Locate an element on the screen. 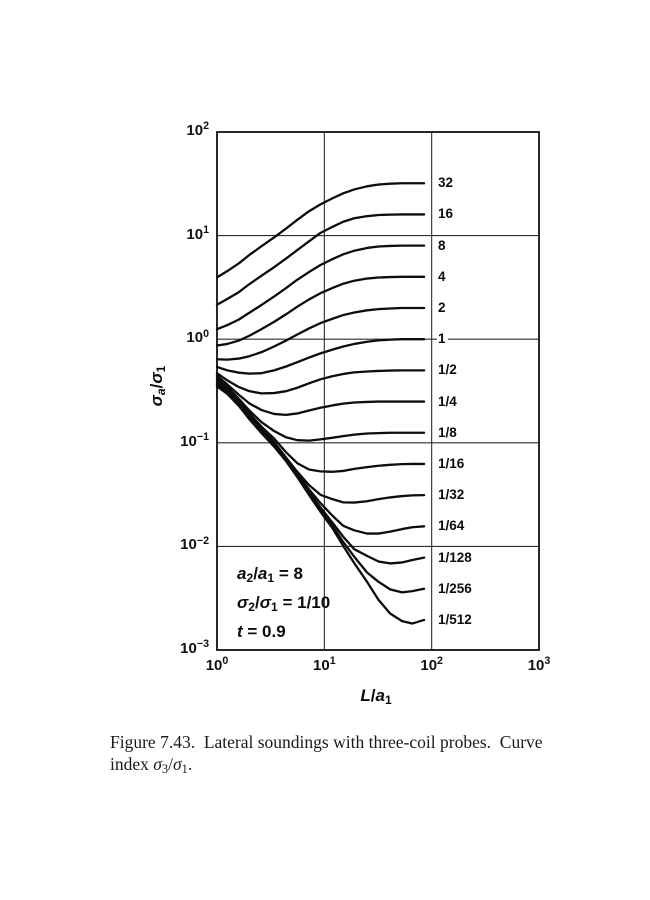 The width and height of the screenshot is (650, 900). text-segment: = 8 is located at coordinates (288, 573).